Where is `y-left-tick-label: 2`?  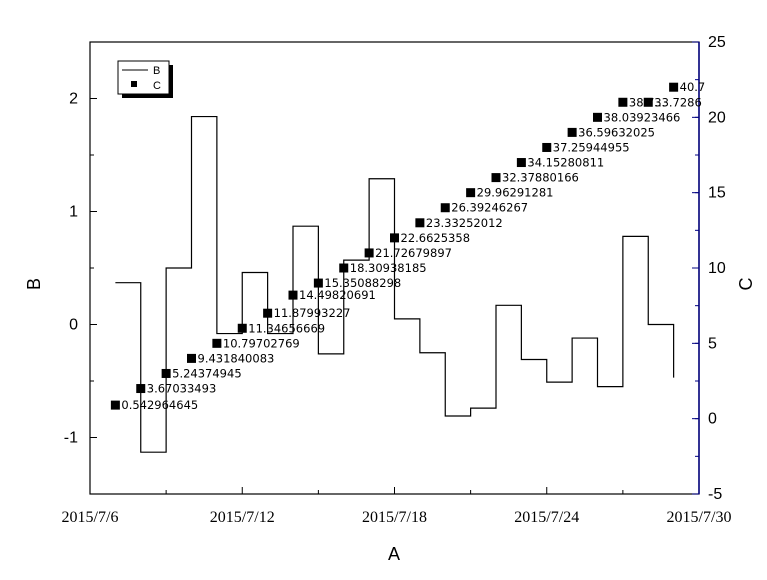 y-left-tick-label: 2 is located at coordinates (73, 99).